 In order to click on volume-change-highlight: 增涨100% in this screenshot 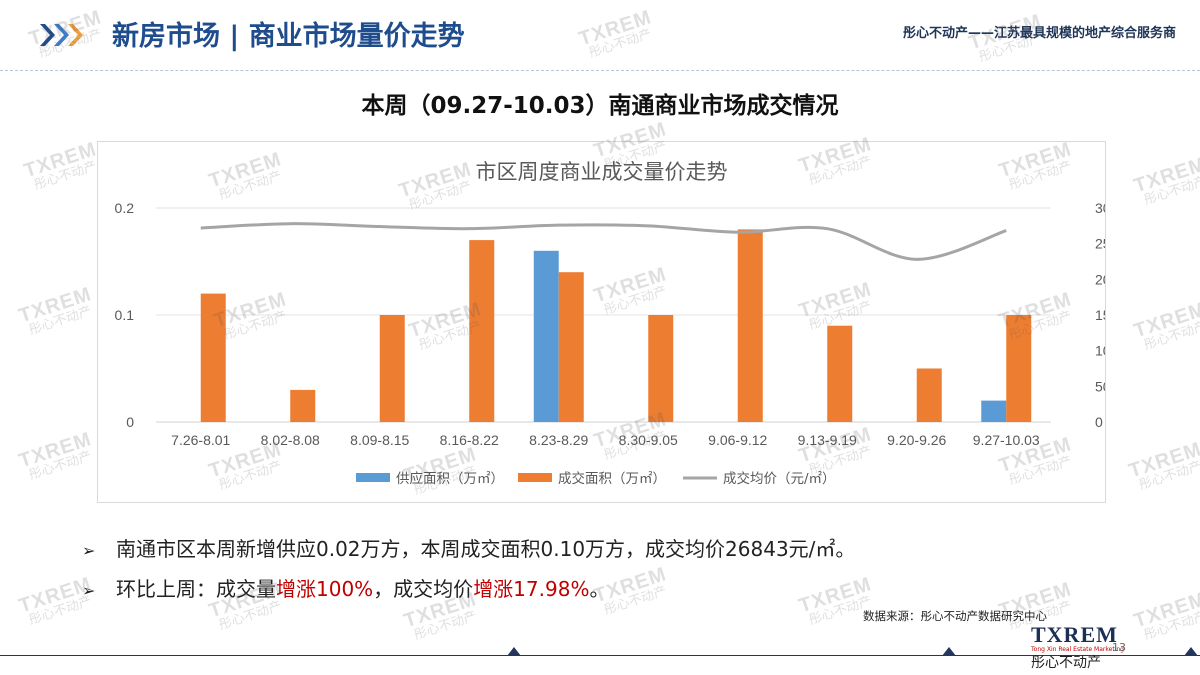, I will do `click(325, 589)`.